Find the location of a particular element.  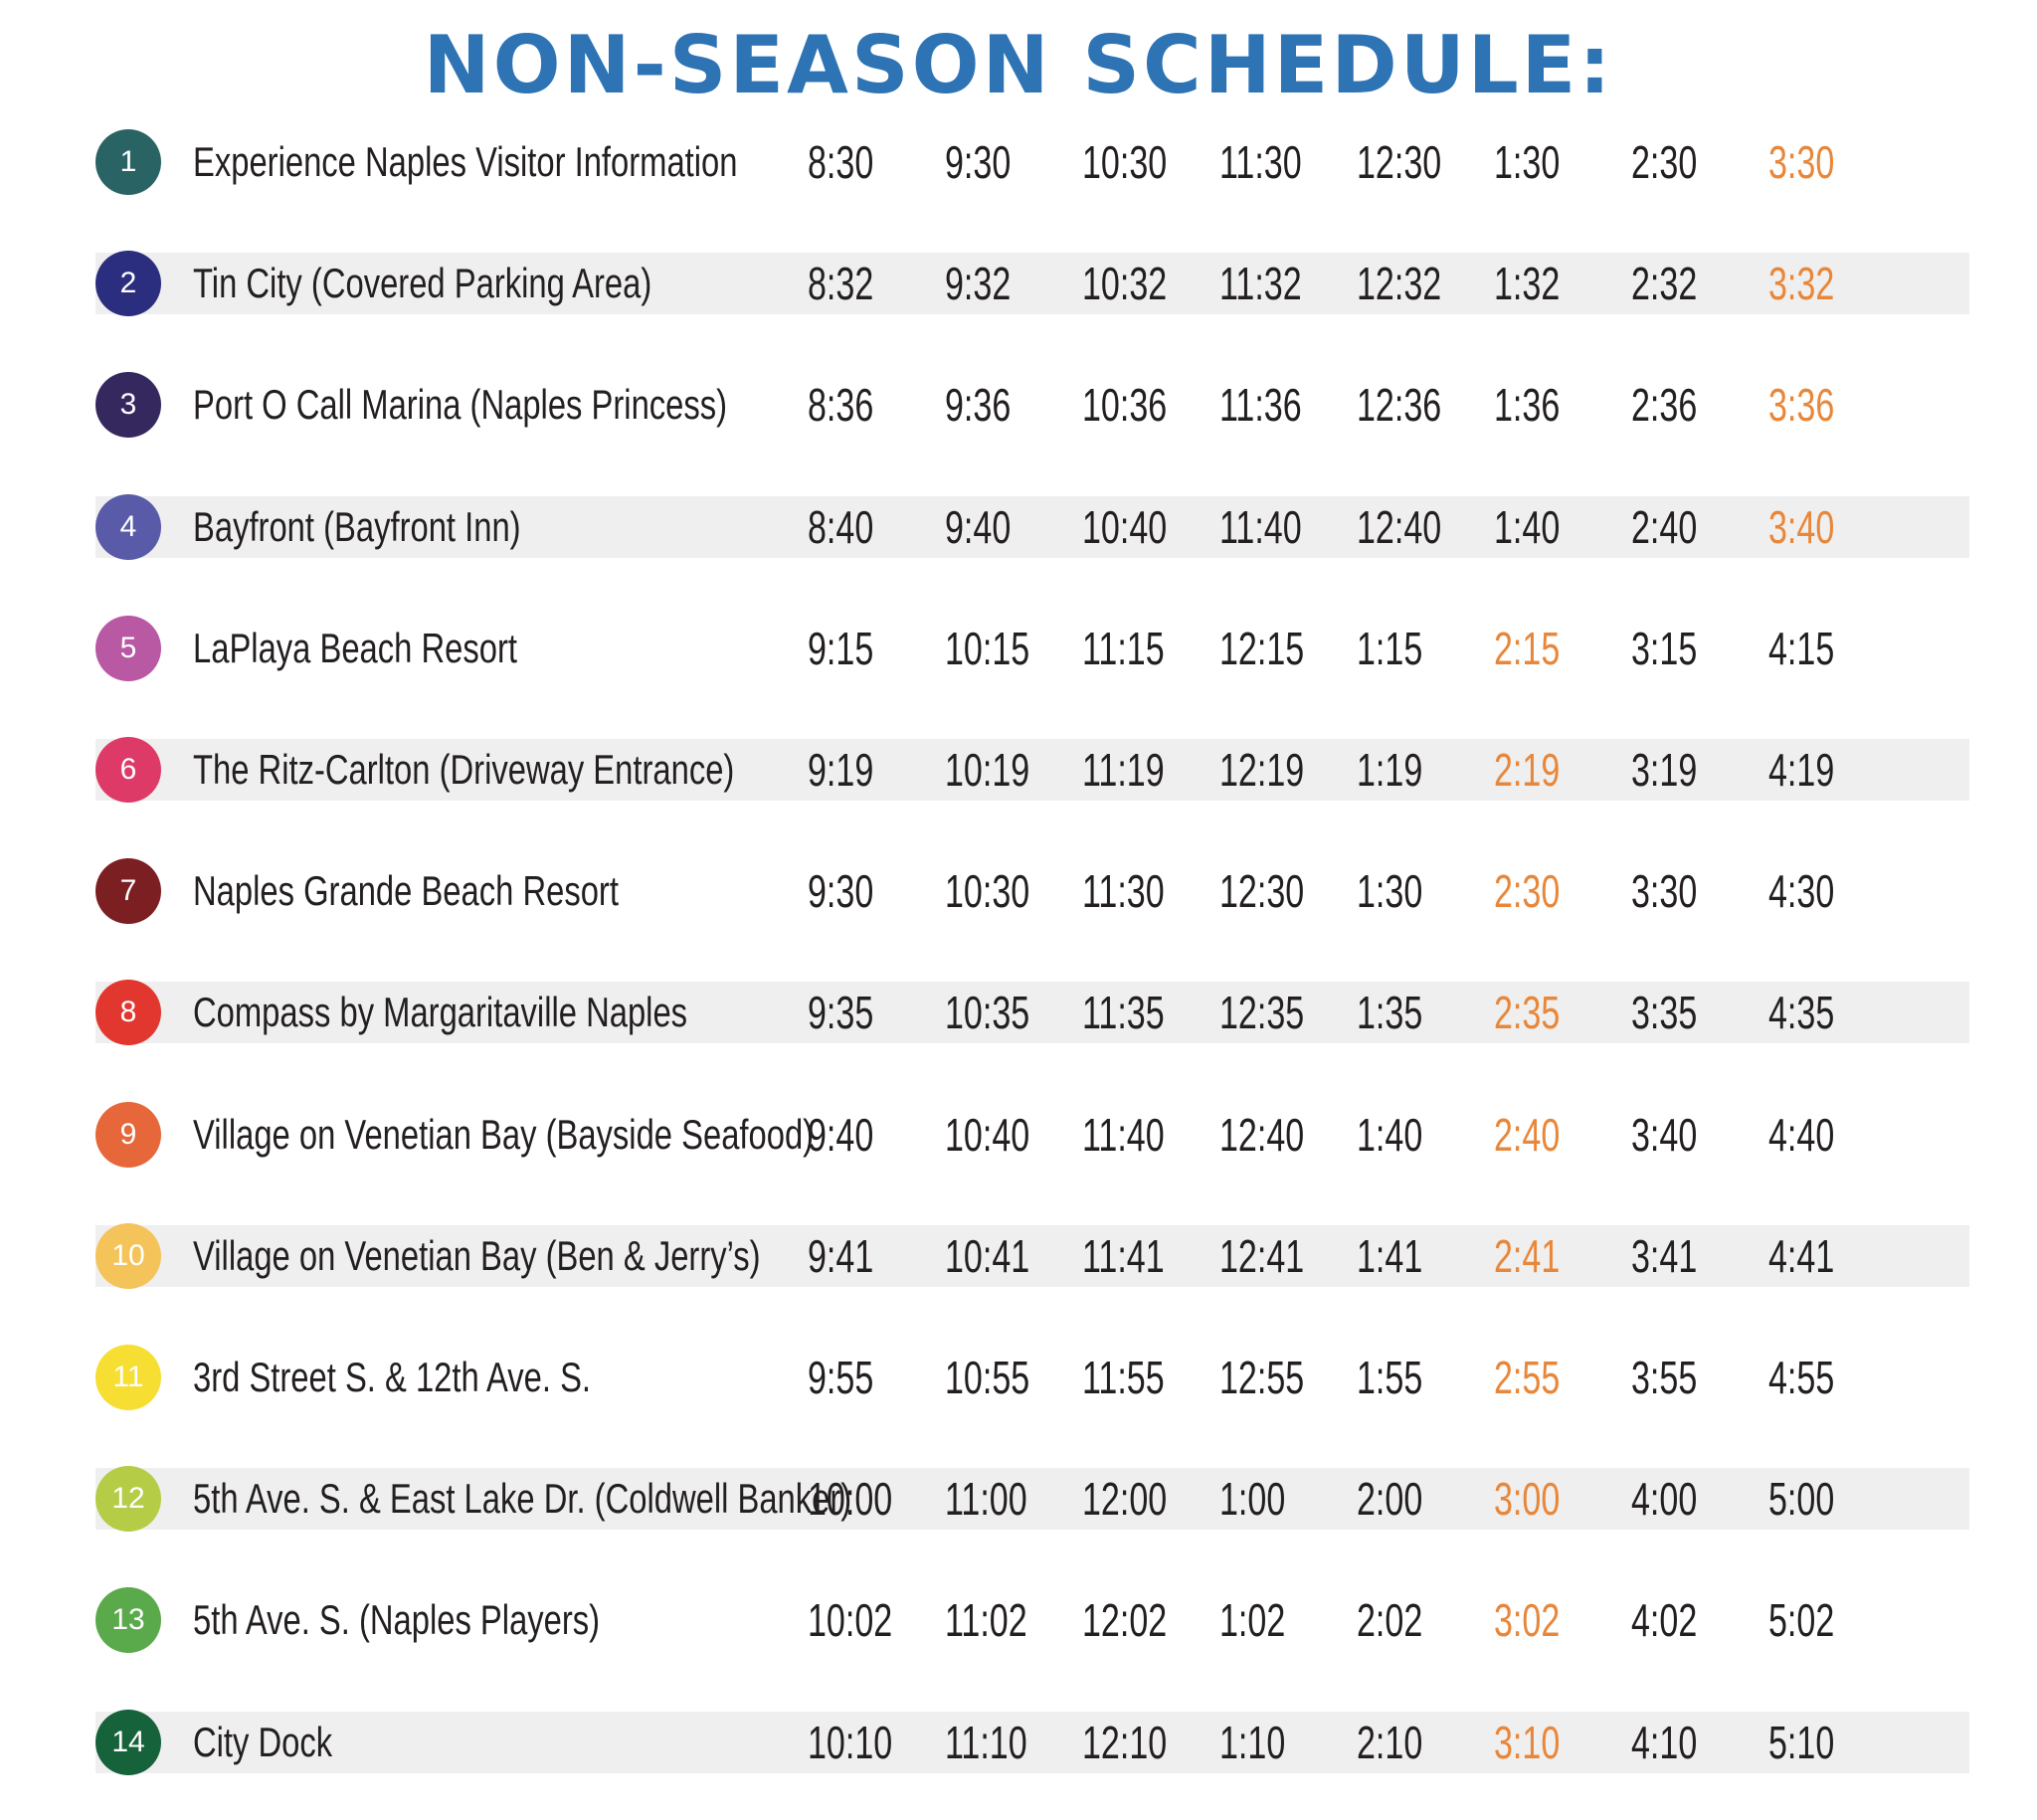

departure-time: 2:02 is located at coordinates (1390, 1620).